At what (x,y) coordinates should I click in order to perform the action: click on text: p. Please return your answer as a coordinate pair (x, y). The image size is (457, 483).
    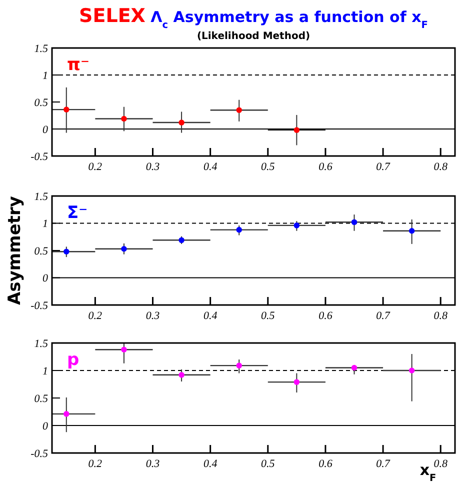
    Looking at the image, I should click on (73, 360).